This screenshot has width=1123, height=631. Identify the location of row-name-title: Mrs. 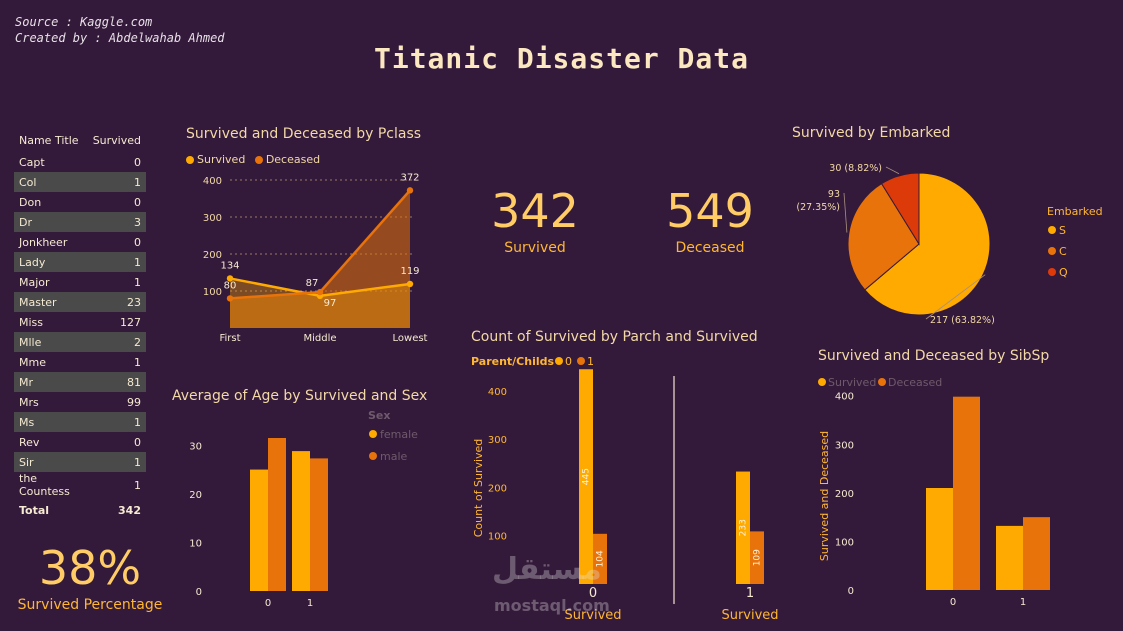
(29, 402).